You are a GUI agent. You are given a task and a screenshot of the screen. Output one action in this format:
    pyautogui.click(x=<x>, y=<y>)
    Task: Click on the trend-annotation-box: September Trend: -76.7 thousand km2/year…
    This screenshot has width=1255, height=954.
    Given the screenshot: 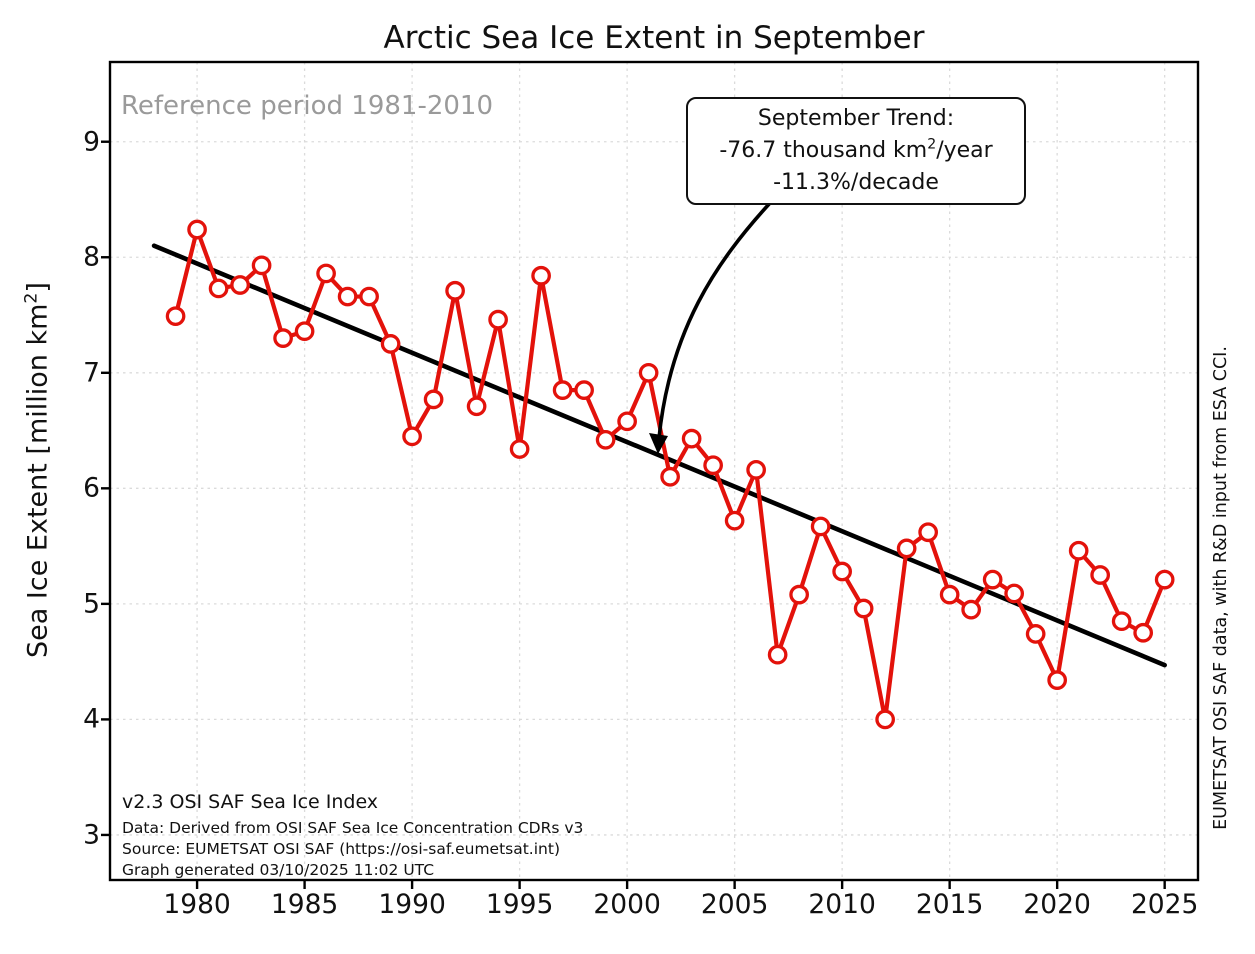 What is the action you would take?
    pyautogui.click(x=856, y=151)
    